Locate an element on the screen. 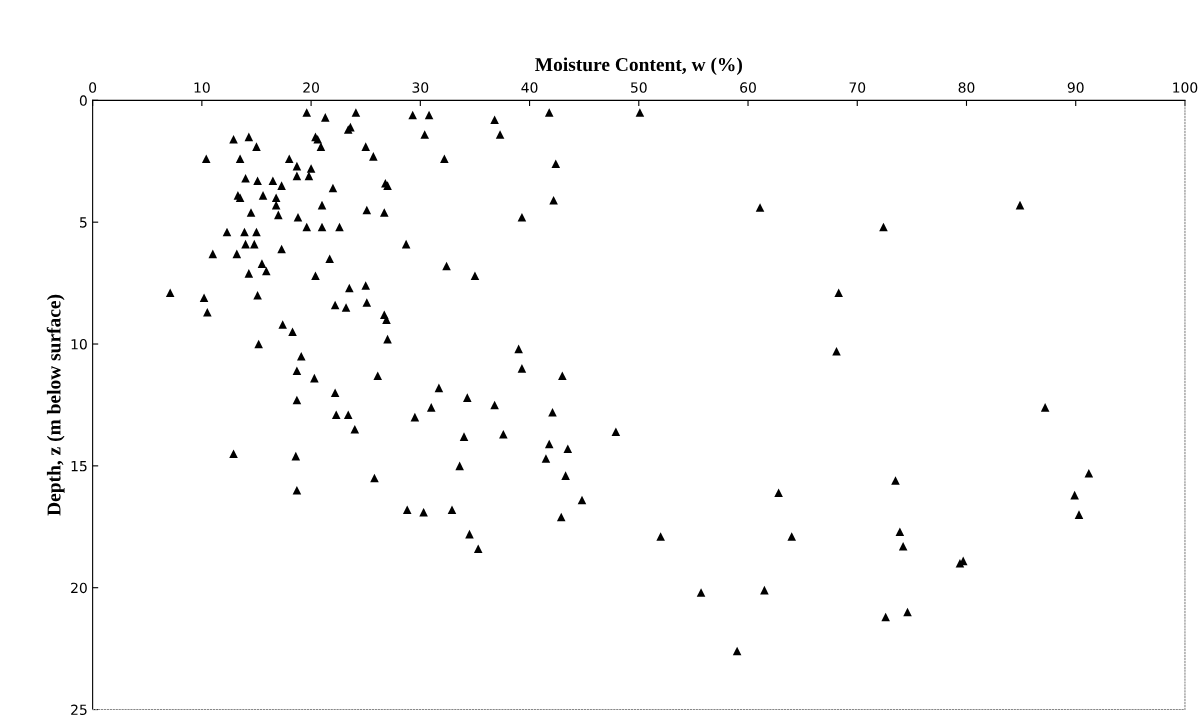  x-axis-title: Moisture Content, w (%) is located at coordinates (638, 66).